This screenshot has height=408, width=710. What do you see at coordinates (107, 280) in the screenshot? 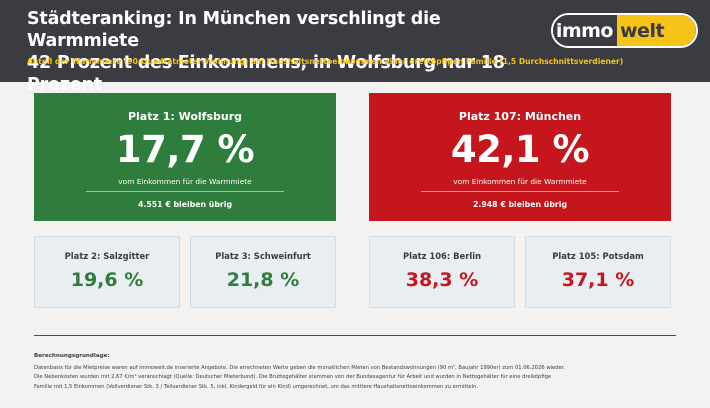
I see `card-percent: 19,6 %` at bounding box center [107, 280].